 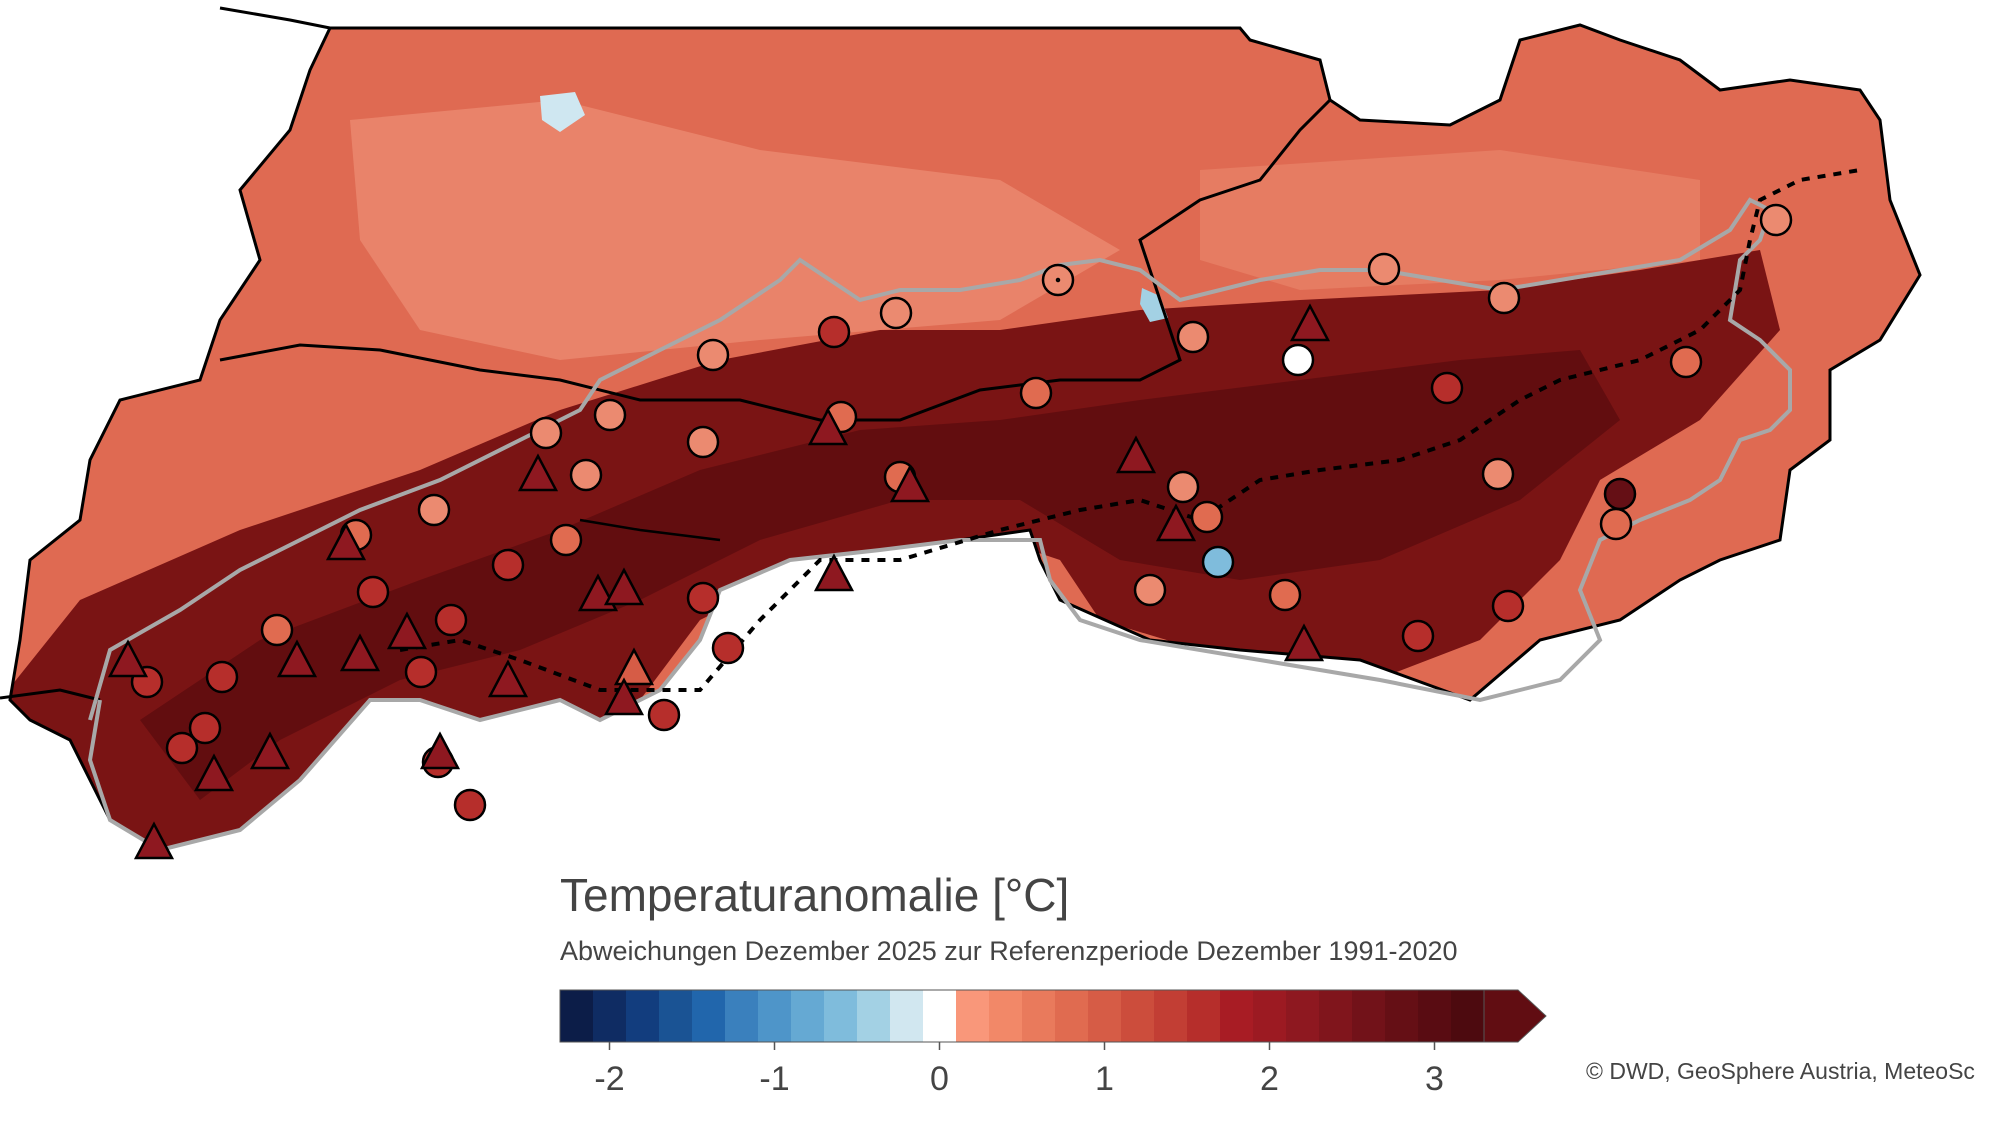 I want to click on colorbar-tick-label: 3, so click(x=1434, y=1079).